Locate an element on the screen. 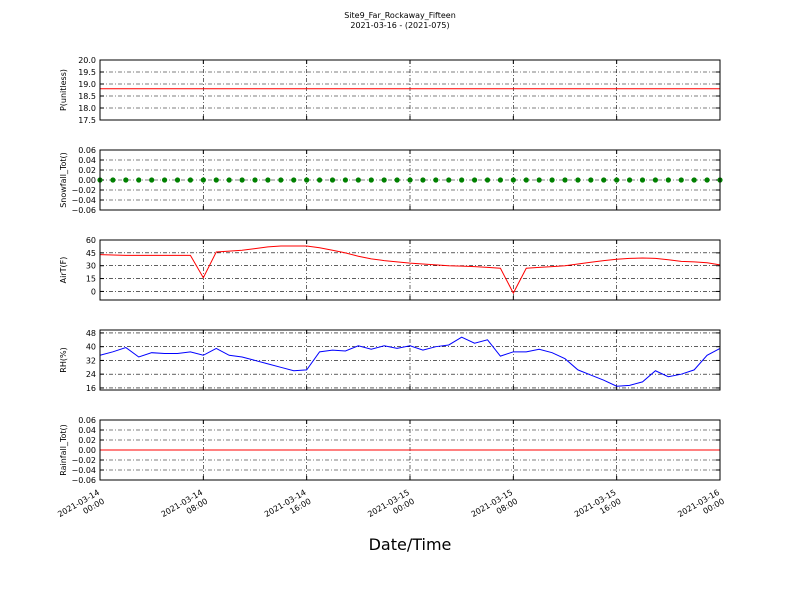 Image resolution: width=800 pixels, height=600 pixels. y-tick-label: 18.5 is located at coordinates (87, 96).